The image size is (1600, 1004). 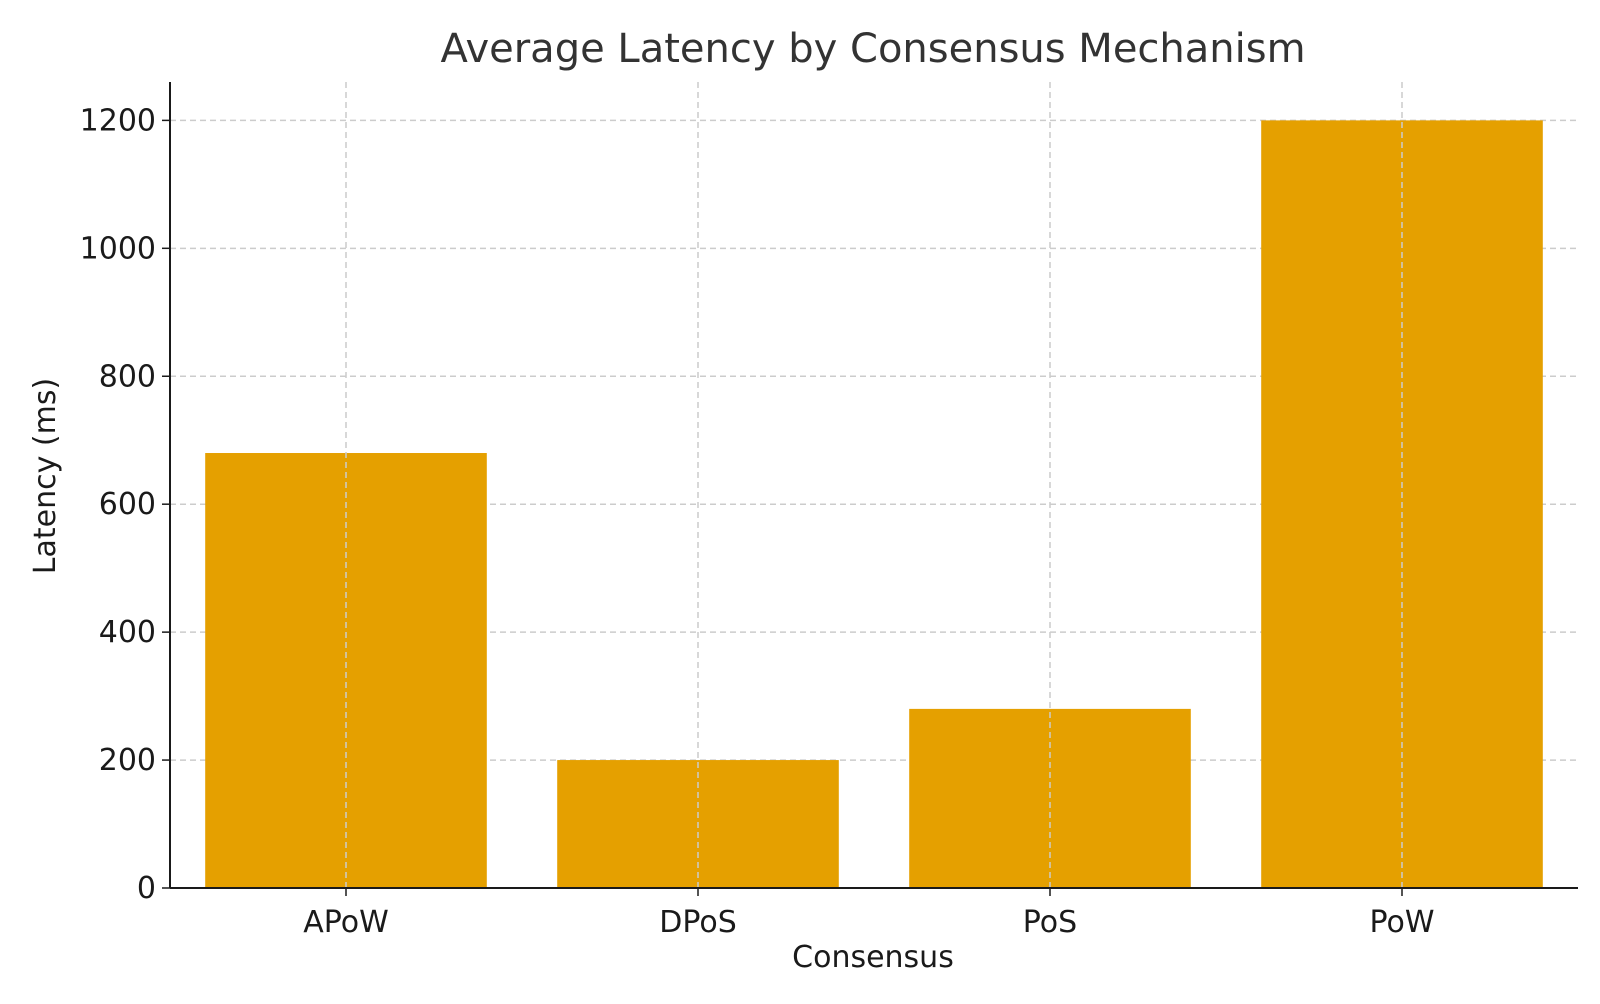 What do you see at coordinates (127, 760) in the screenshot?
I see `y-tick-label: 200` at bounding box center [127, 760].